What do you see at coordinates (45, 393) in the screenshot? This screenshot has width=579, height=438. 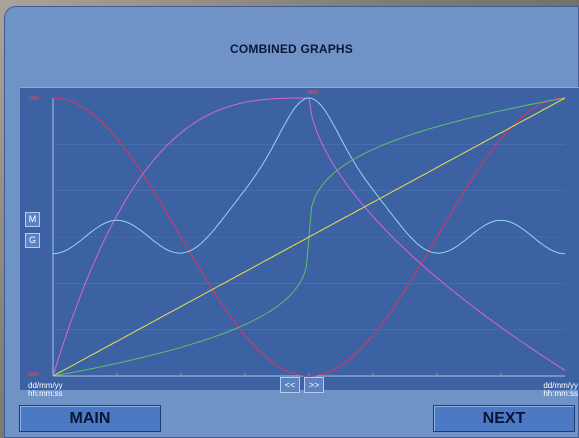 I see `x-start-time: hh:mm:ss` at bounding box center [45, 393].